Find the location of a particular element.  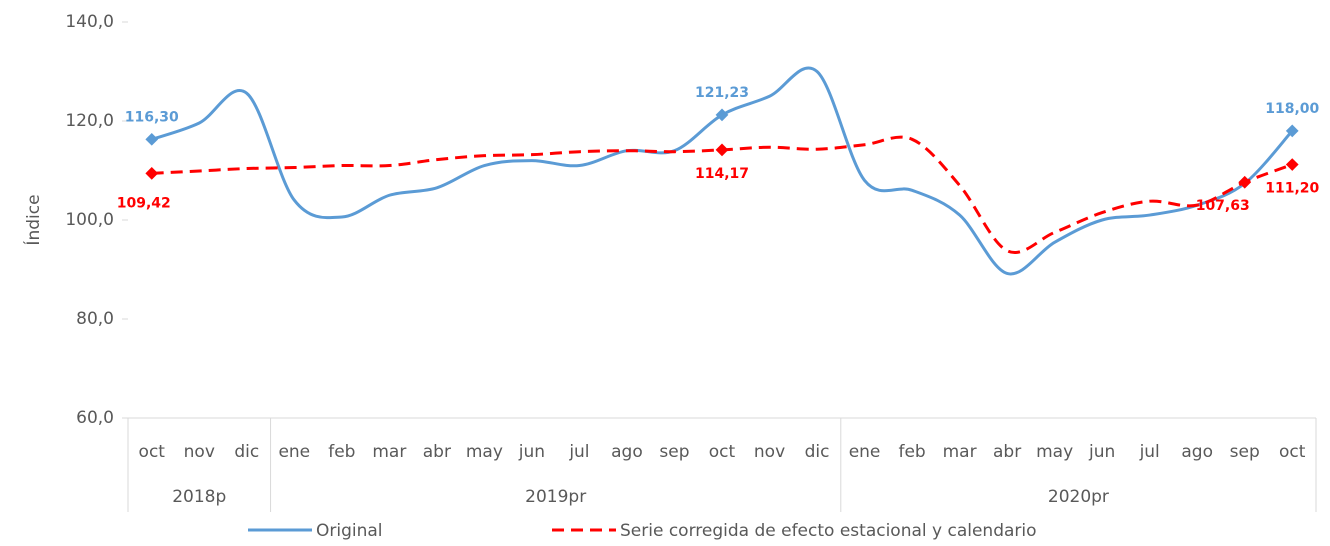

y-tick-label: 60,0 is located at coordinates (95, 418).